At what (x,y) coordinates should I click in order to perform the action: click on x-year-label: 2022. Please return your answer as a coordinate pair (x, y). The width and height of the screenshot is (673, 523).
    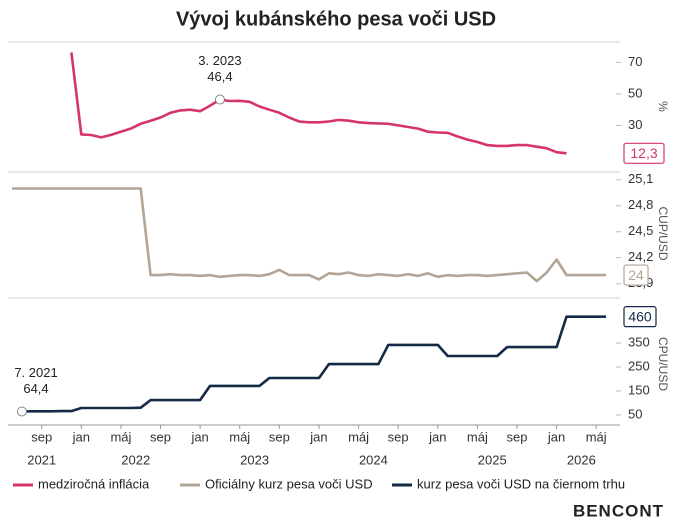
    Looking at the image, I should click on (135, 459).